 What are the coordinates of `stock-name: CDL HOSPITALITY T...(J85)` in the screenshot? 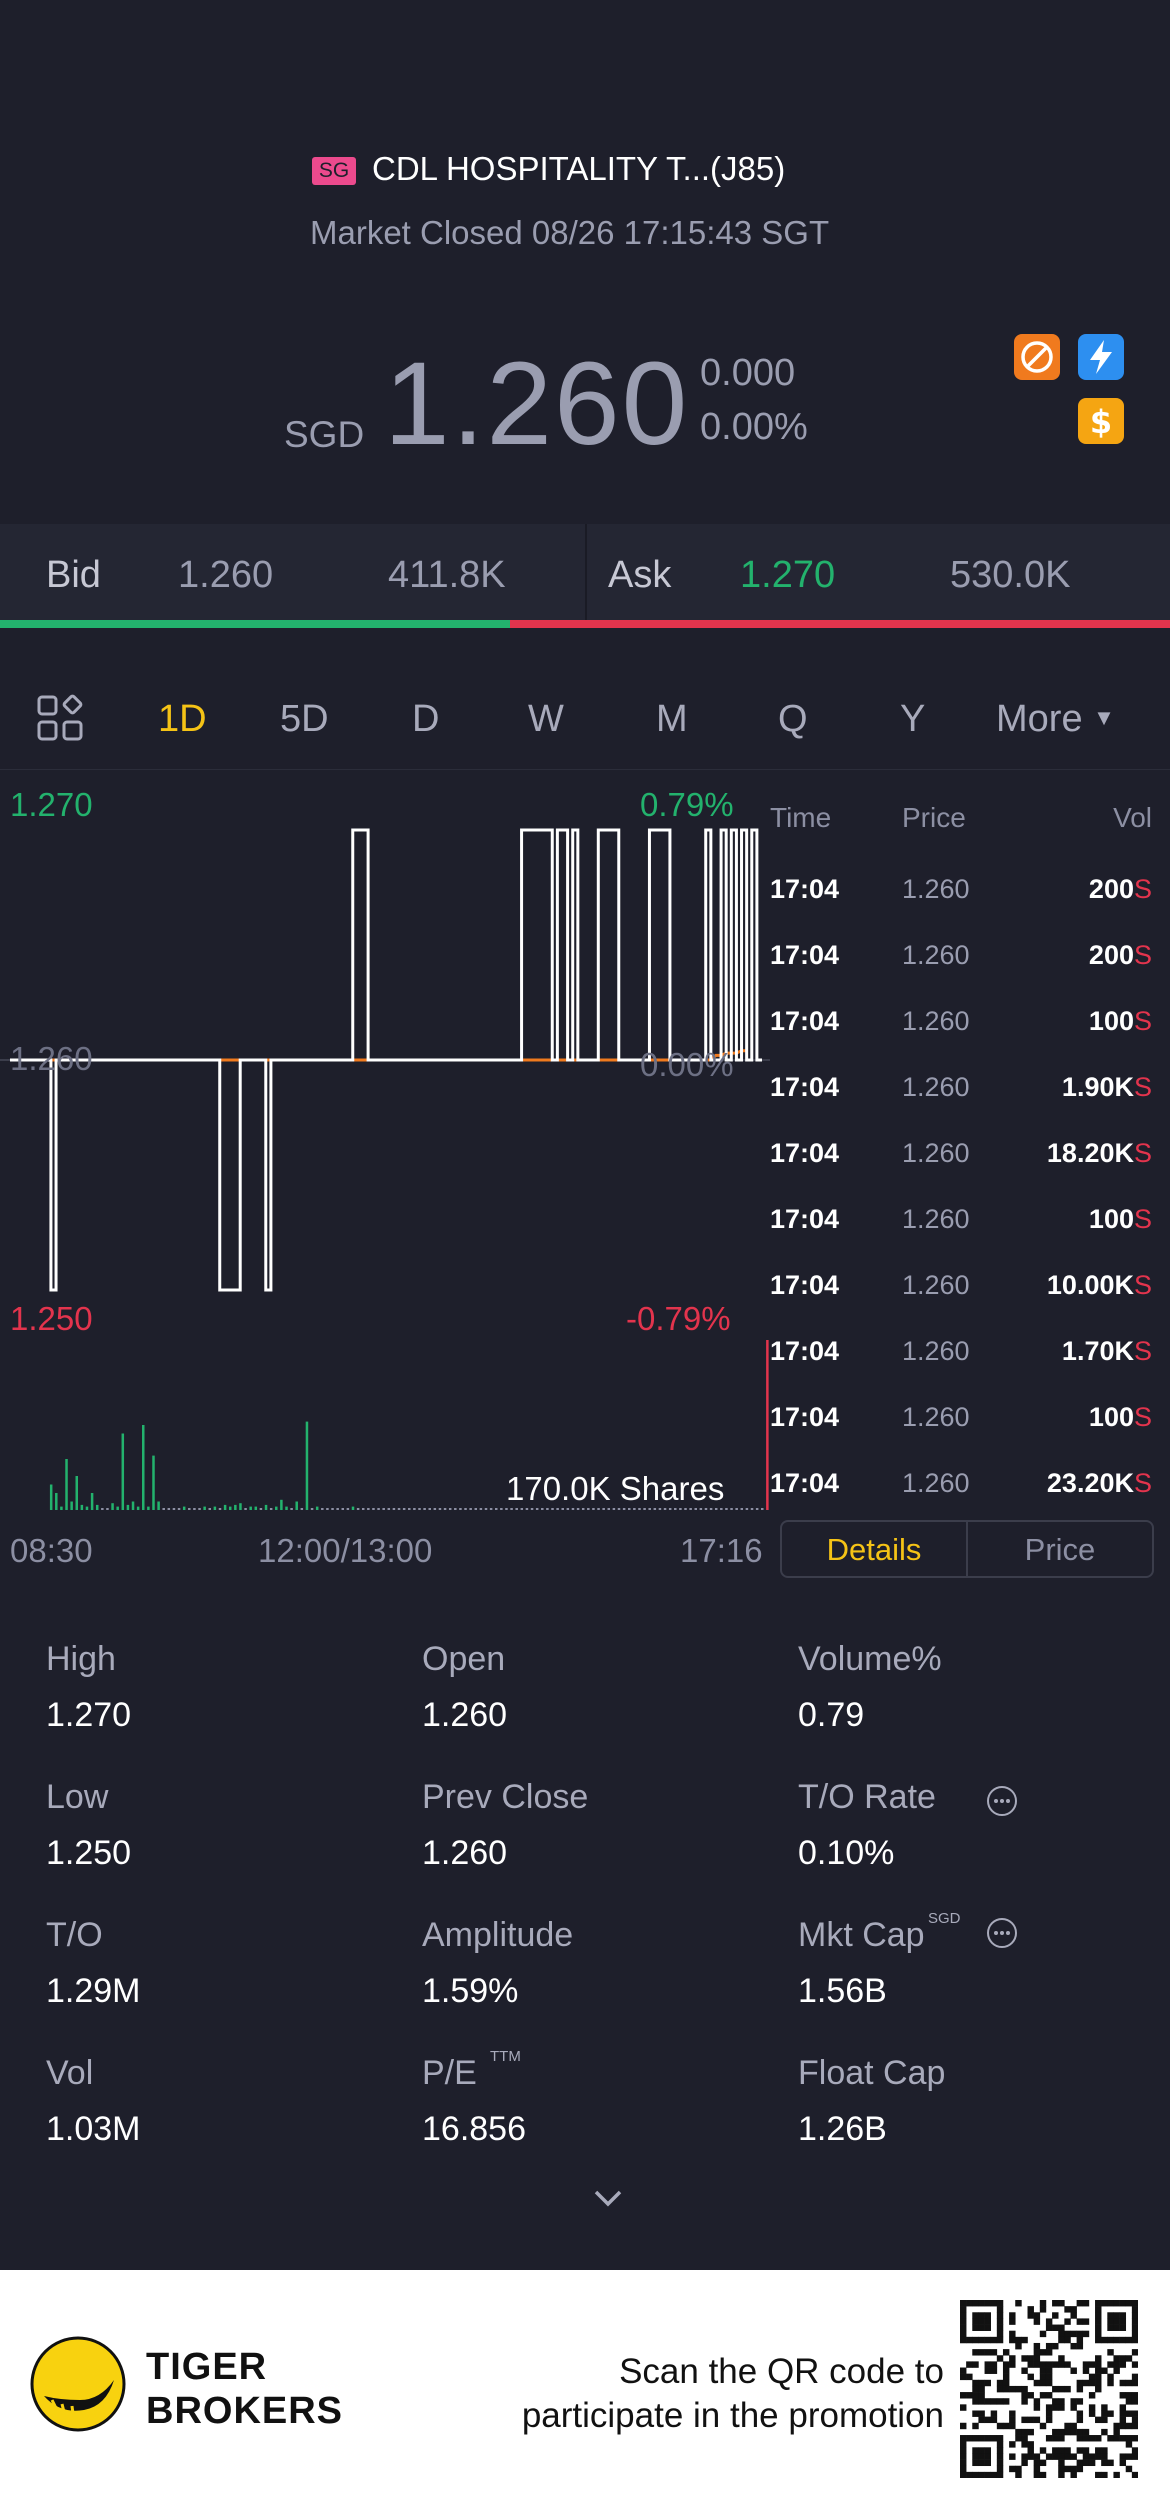 It's located at (579, 168).